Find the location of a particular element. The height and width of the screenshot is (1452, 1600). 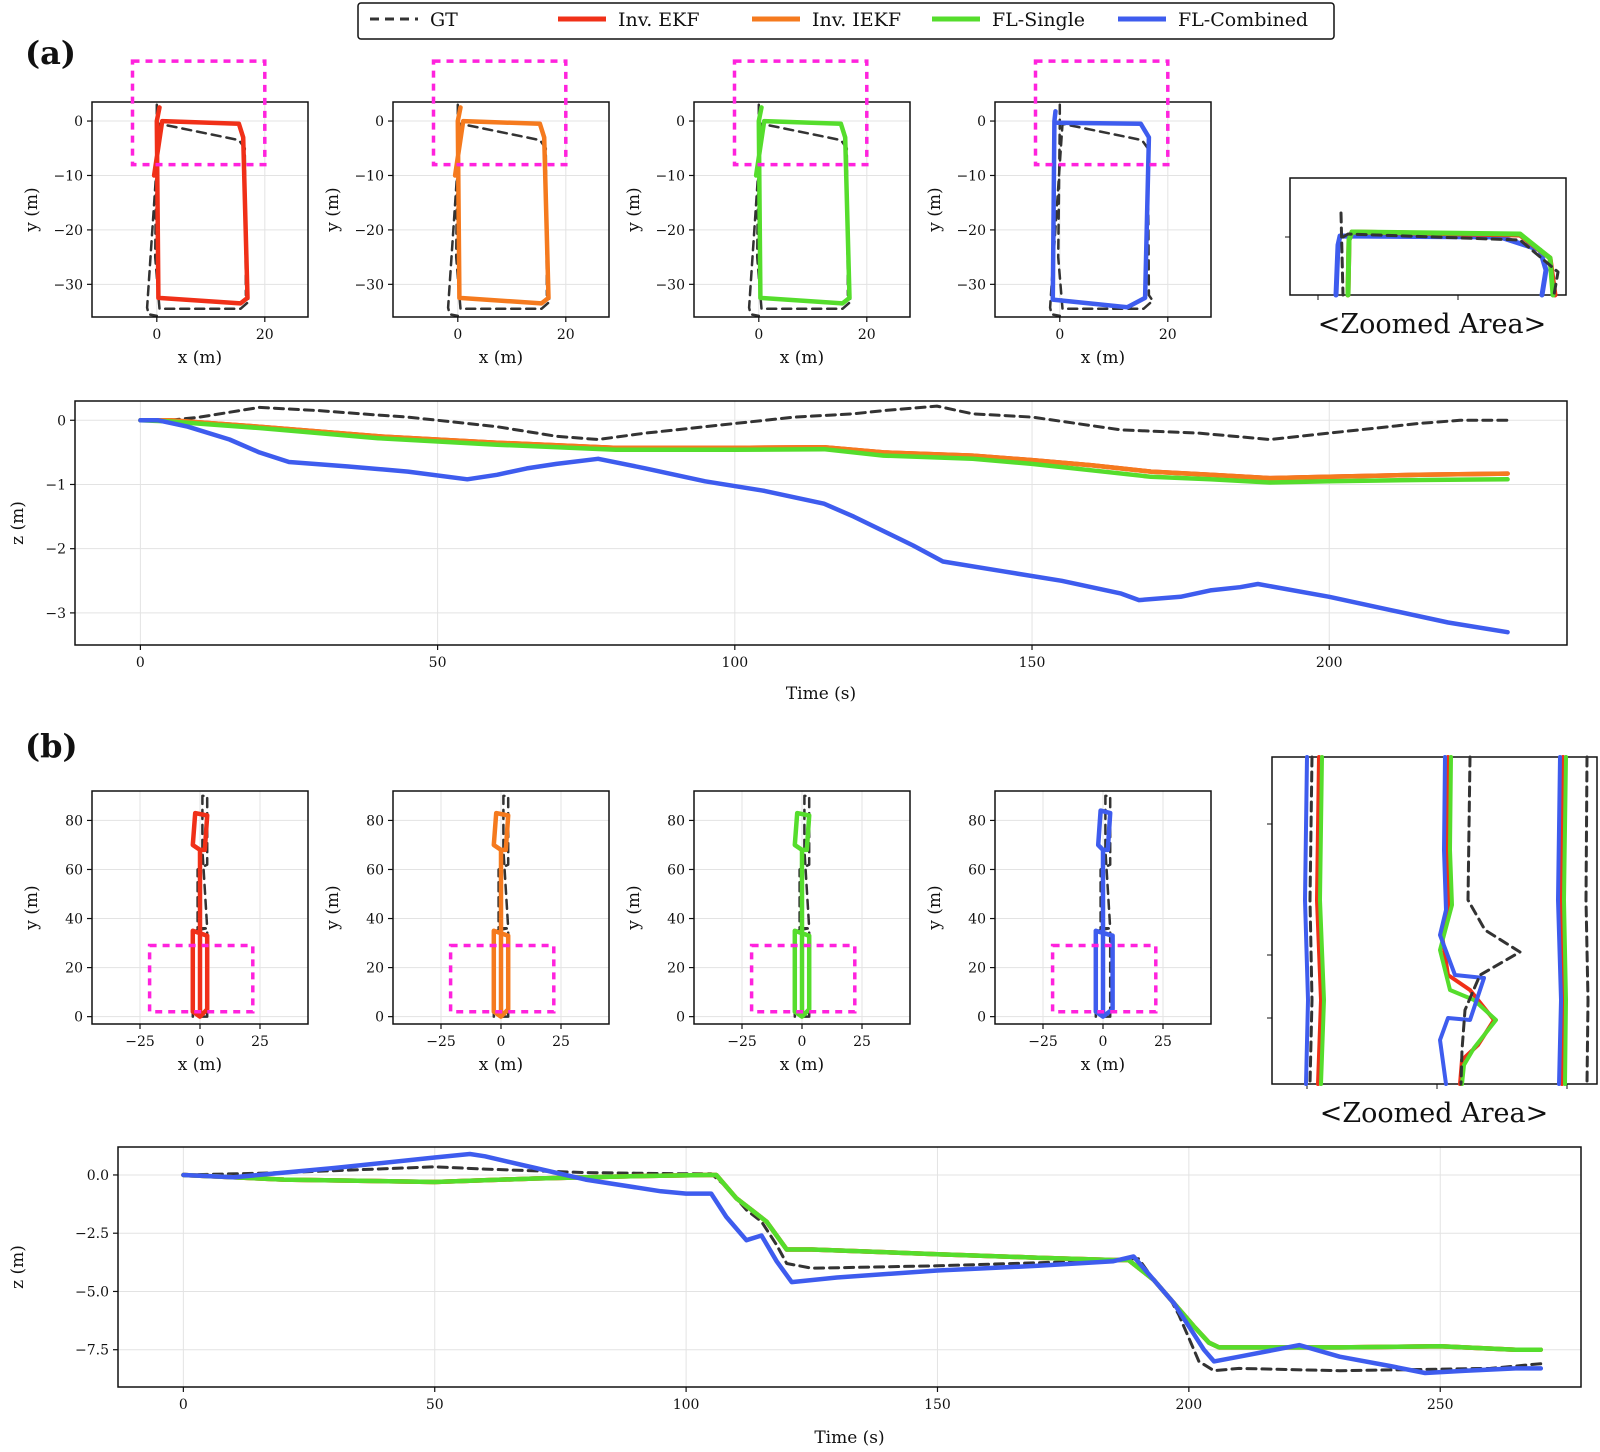

y-tick-label: −3 is located at coordinates (55, 614).